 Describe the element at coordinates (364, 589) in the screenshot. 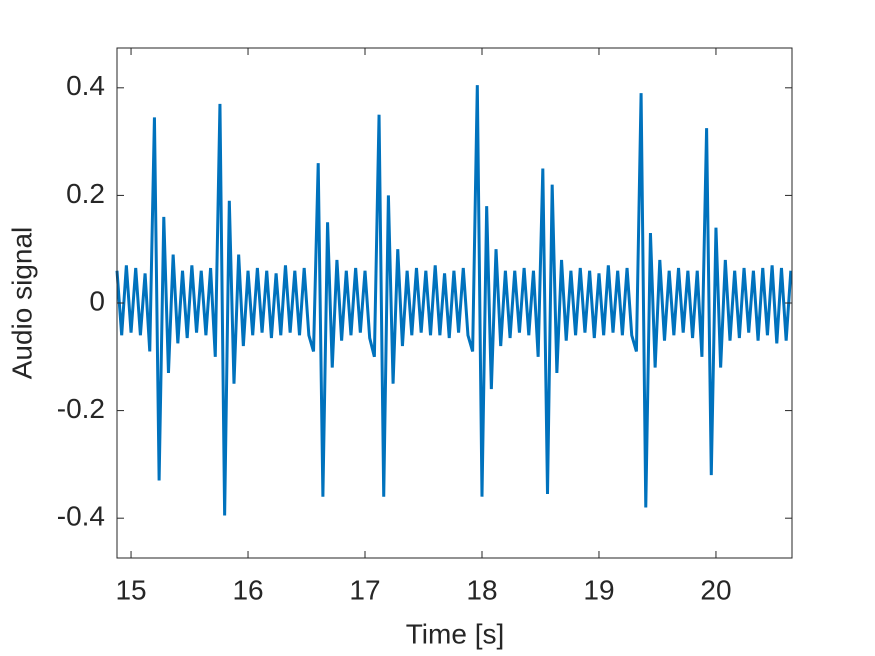

I see `x-tick-label: 17` at that location.